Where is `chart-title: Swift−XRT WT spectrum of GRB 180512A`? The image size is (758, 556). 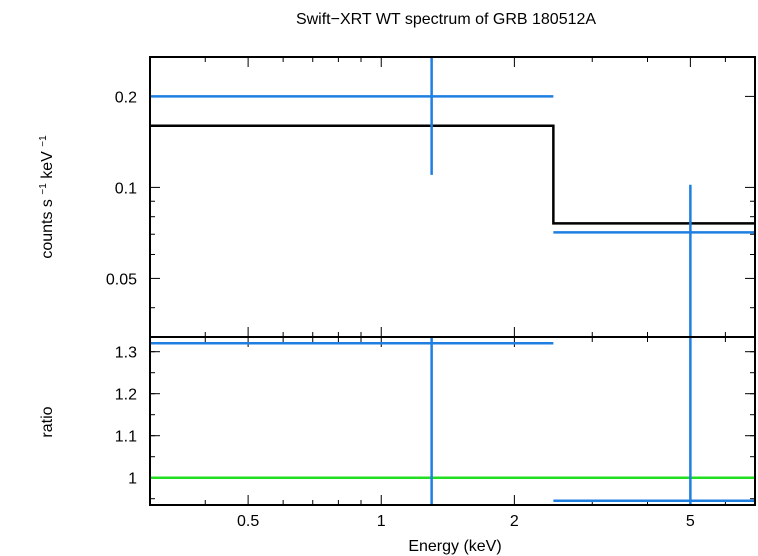 chart-title: Swift−XRT WT spectrum of GRB 180512A is located at coordinates (446, 19).